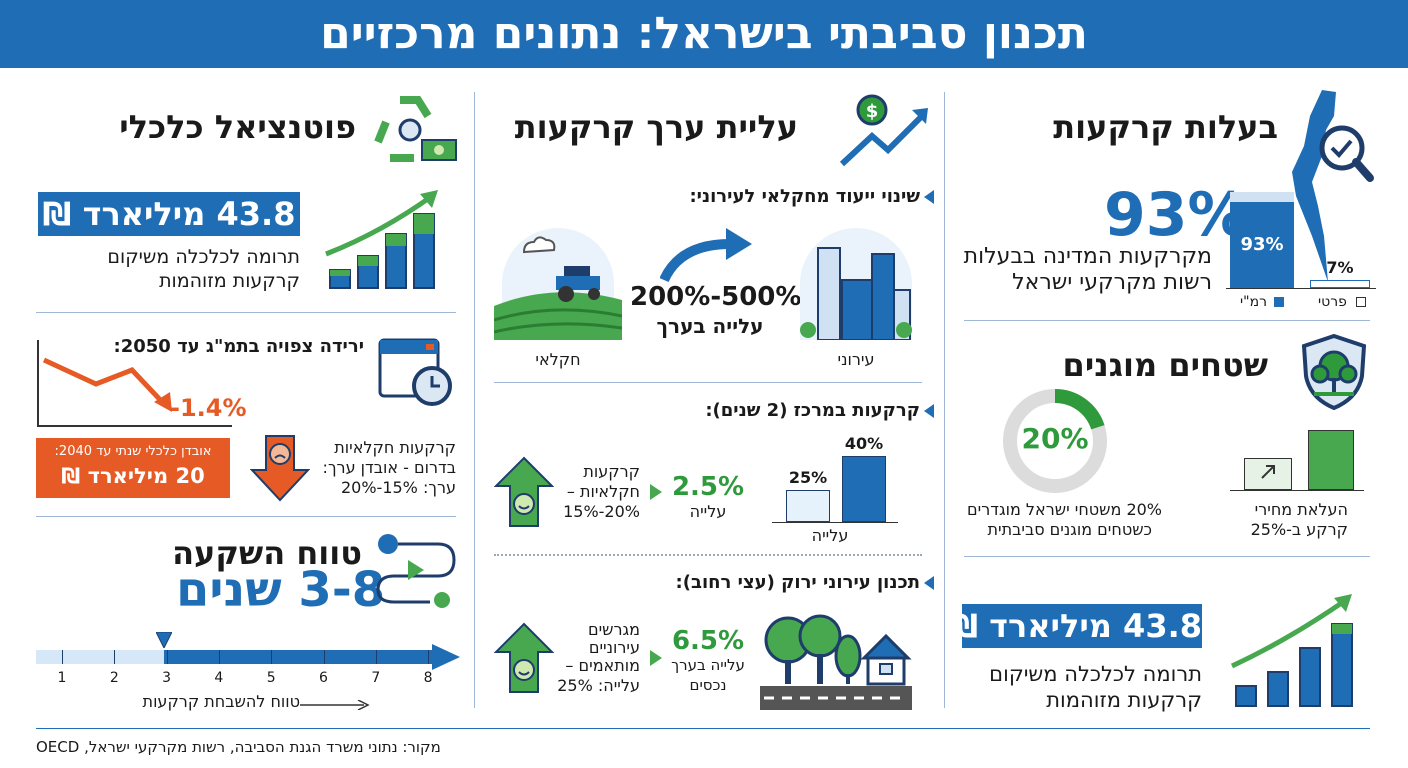 This screenshot has width=1408, height=768. Describe the element at coordinates (203, 257) in the screenshot. I see `economic-potential-text: תרומה לכלכלה משיקום` at that location.